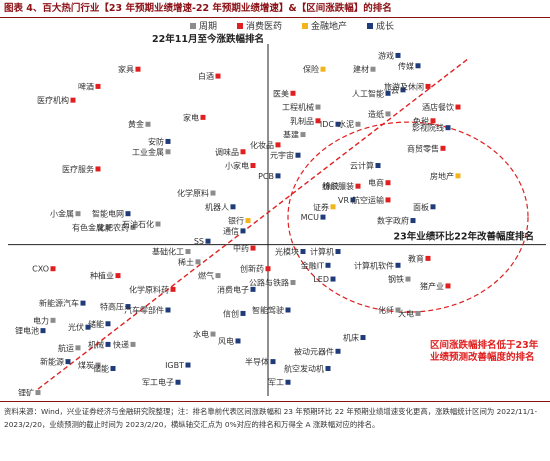 The image size is (550, 461). Describe the element at coordinates (298, 107) in the screenshot. I see `data-label: 工程机械` at that location.